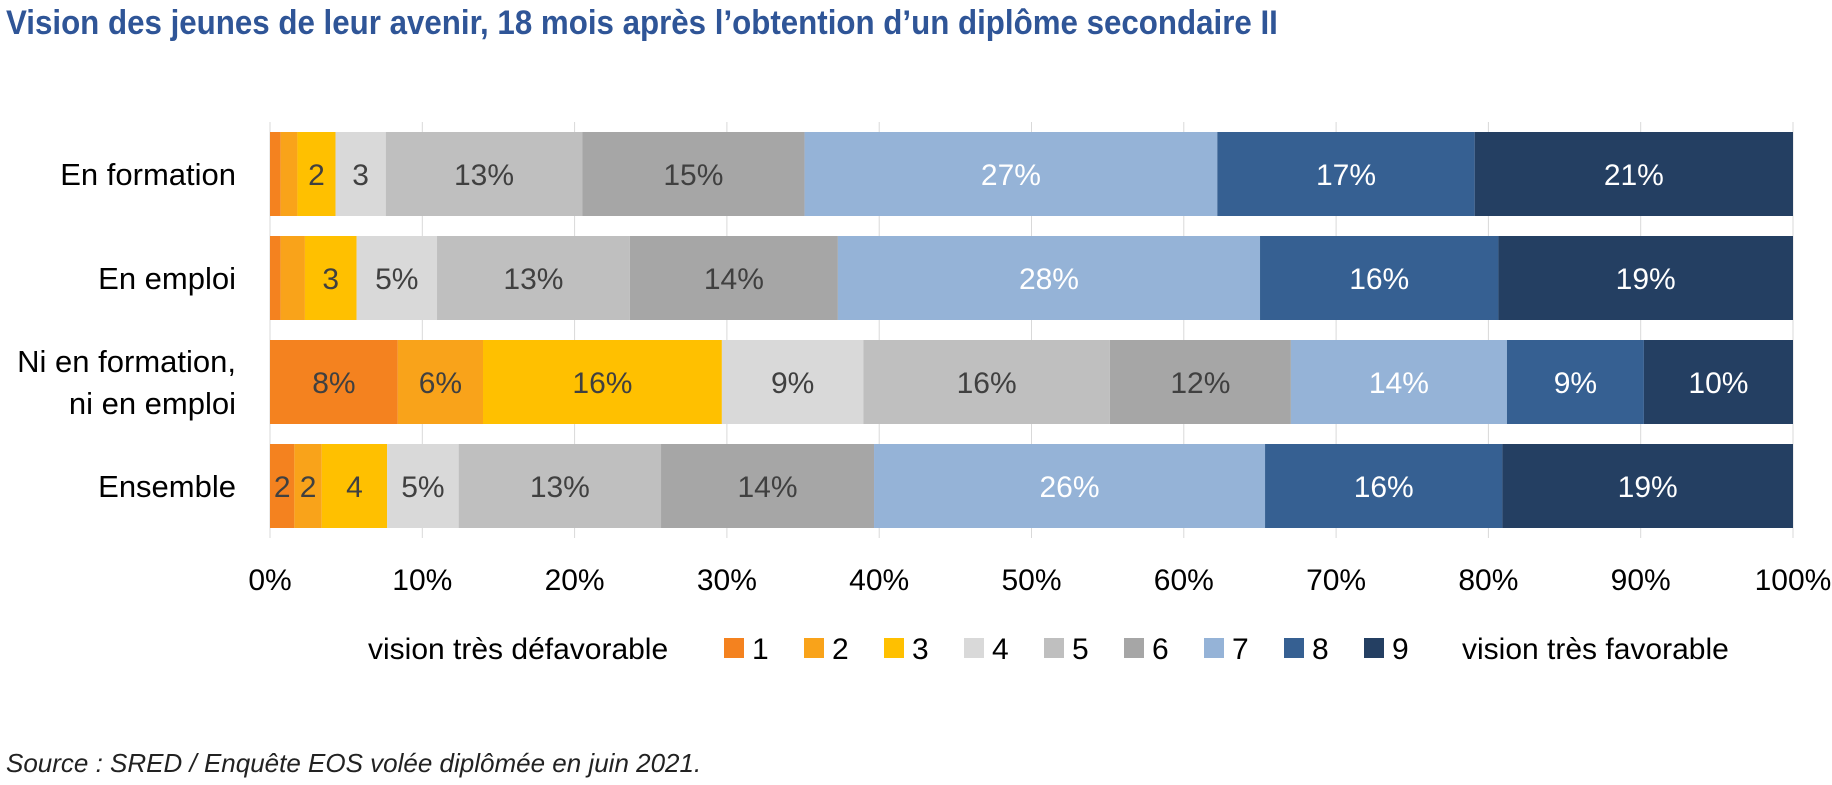 Image resolution: width=1832 pixels, height=785 pixels. I want to click on data-label: 19%, so click(1648, 487).